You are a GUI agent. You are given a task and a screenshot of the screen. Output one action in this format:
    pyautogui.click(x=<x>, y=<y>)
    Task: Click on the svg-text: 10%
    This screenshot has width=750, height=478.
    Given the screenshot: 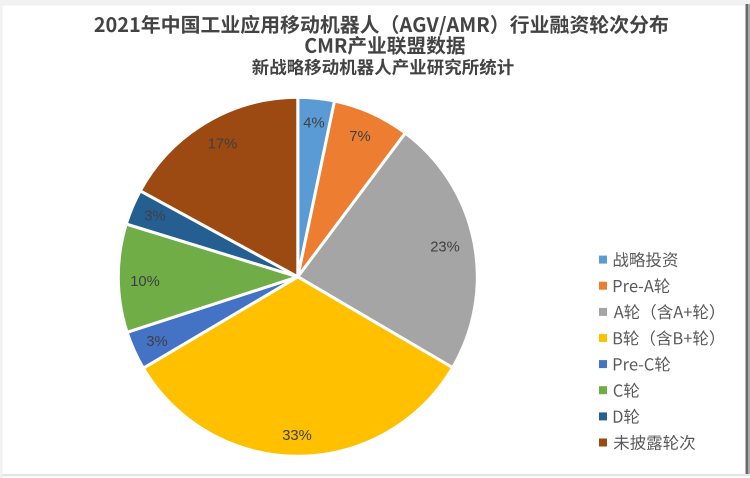 What is the action you would take?
    pyautogui.click(x=145, y=282)
    